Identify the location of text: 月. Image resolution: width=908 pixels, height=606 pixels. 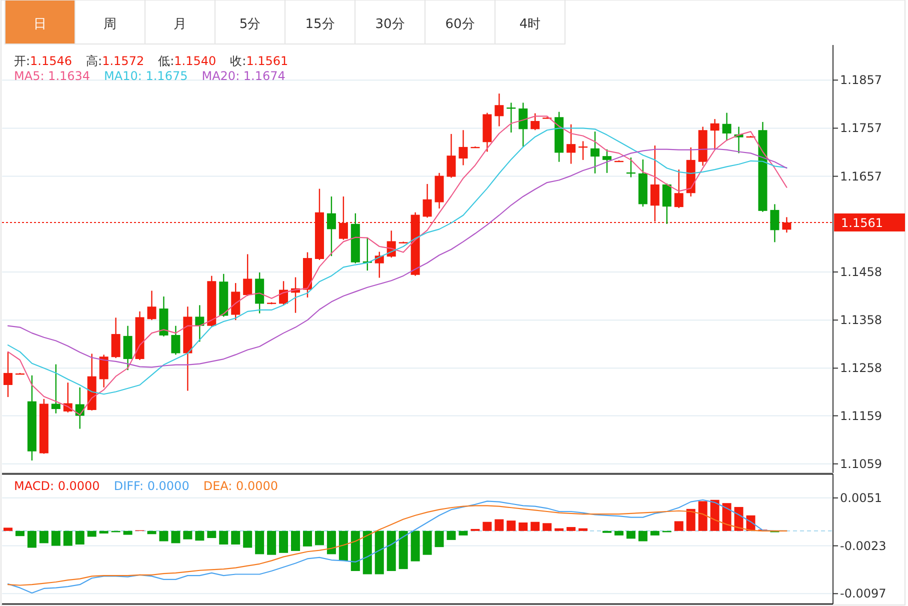
(180, 24).